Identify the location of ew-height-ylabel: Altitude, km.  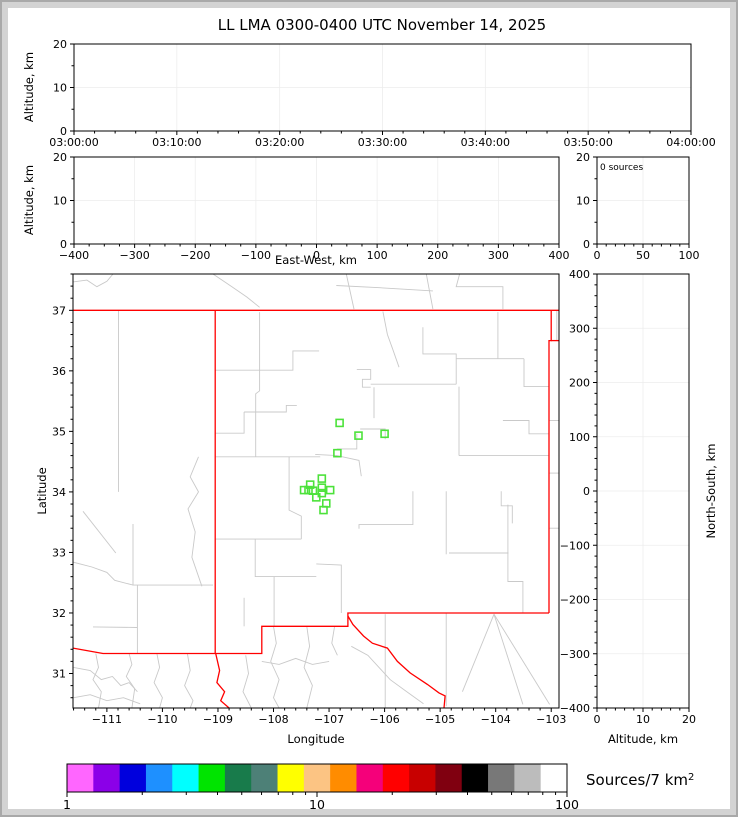
(29, 200).